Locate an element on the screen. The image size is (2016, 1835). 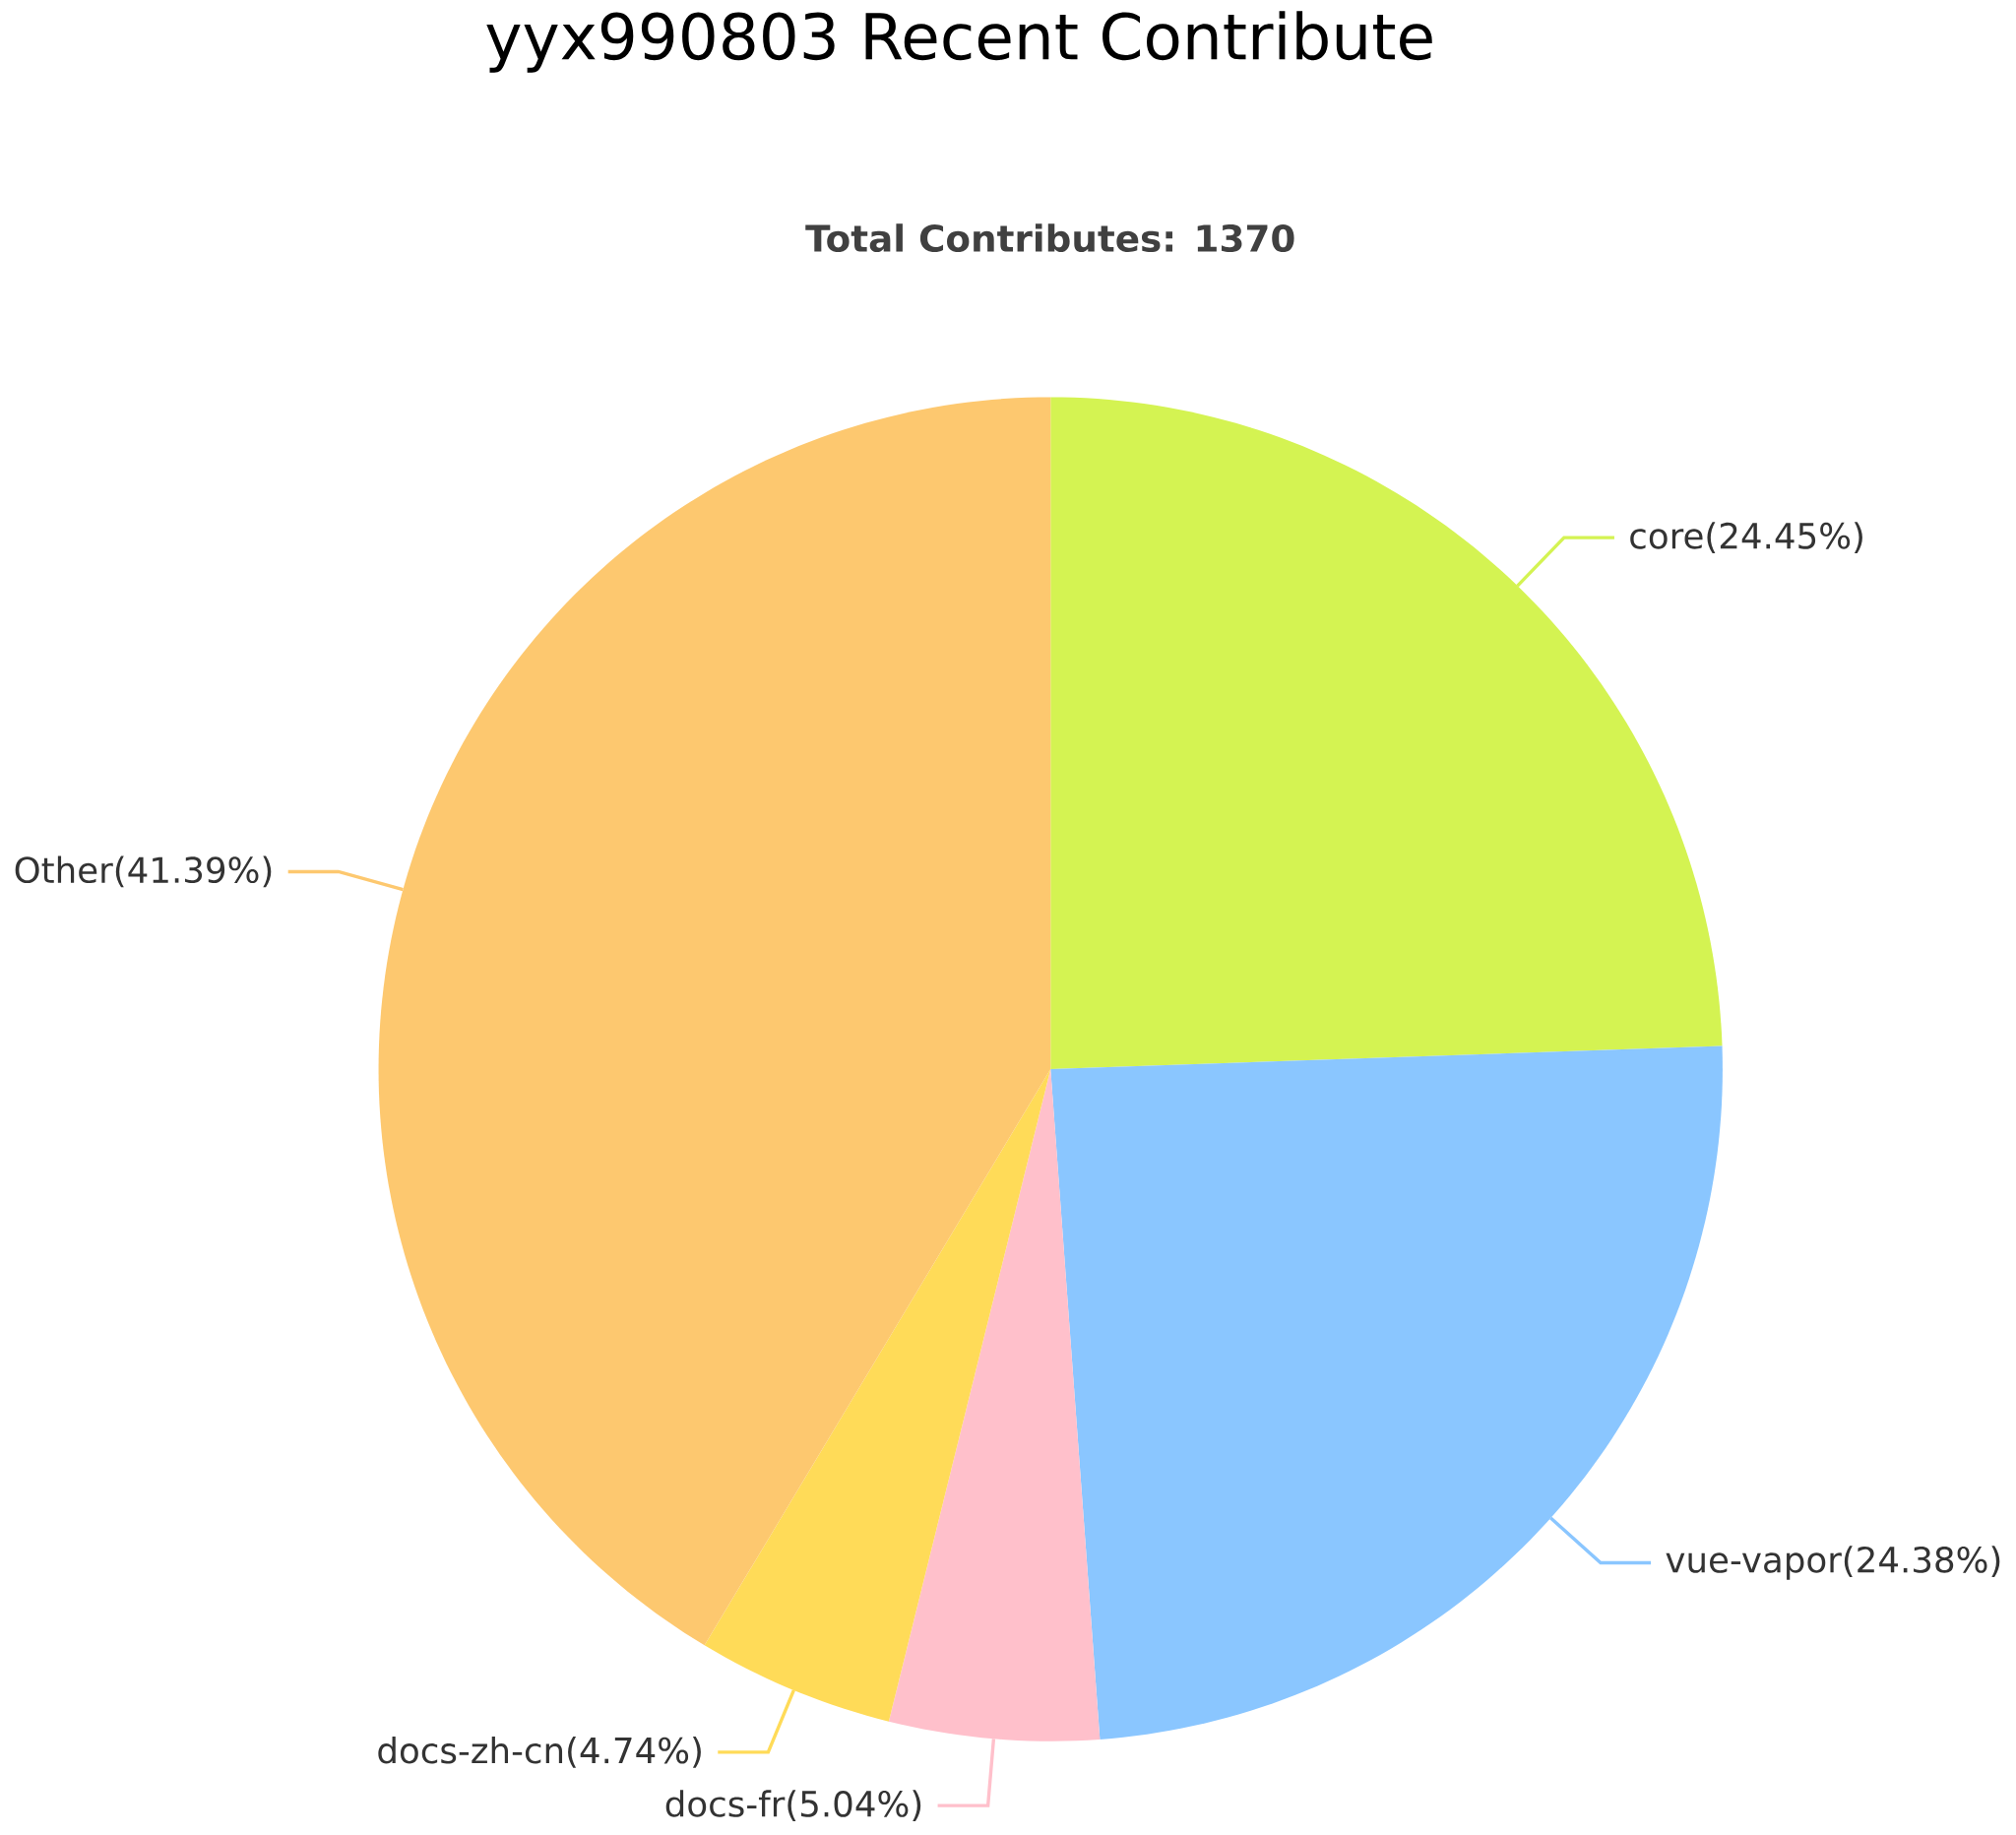
data-label: (5.04%) is located at coordinates (854, 1806).